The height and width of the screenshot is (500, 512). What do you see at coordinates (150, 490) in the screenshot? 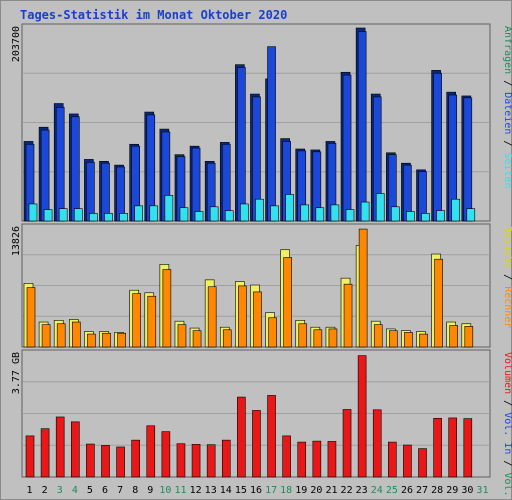
I see `x-axis-day-label: 9` at bounding box center [150, 490].